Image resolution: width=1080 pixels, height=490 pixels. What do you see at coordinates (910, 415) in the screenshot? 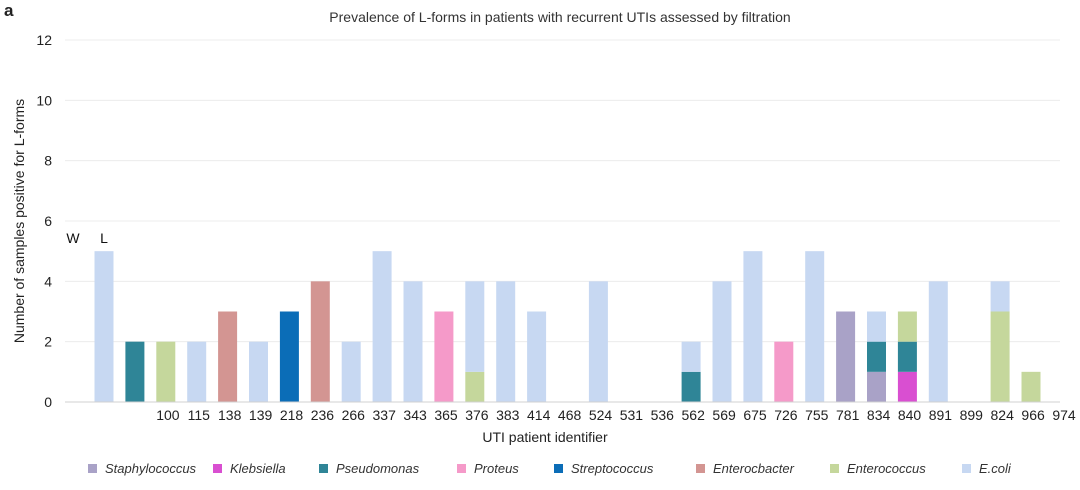
I see `x-tick-label: 840` at bounding box center [910, 415].